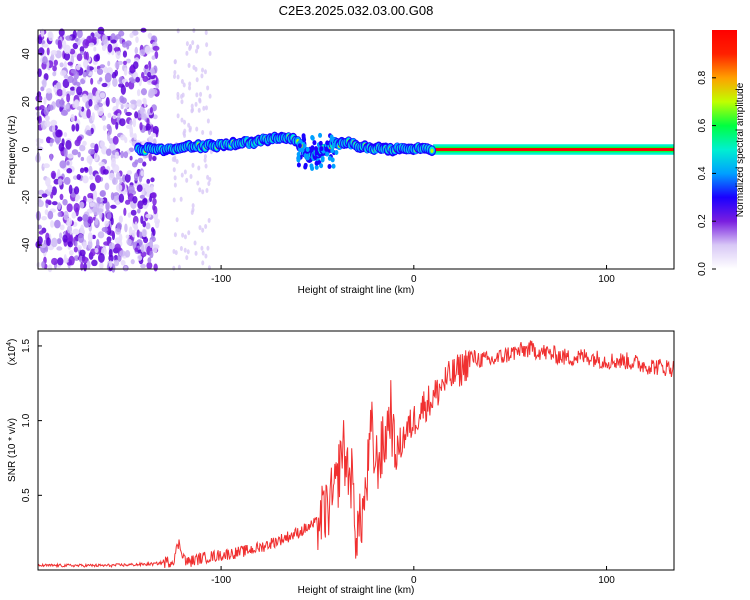  Describe the element at coordinates (702, 125) in the screenshot. I see `colorbar-tick-label: 0.6` at that location.